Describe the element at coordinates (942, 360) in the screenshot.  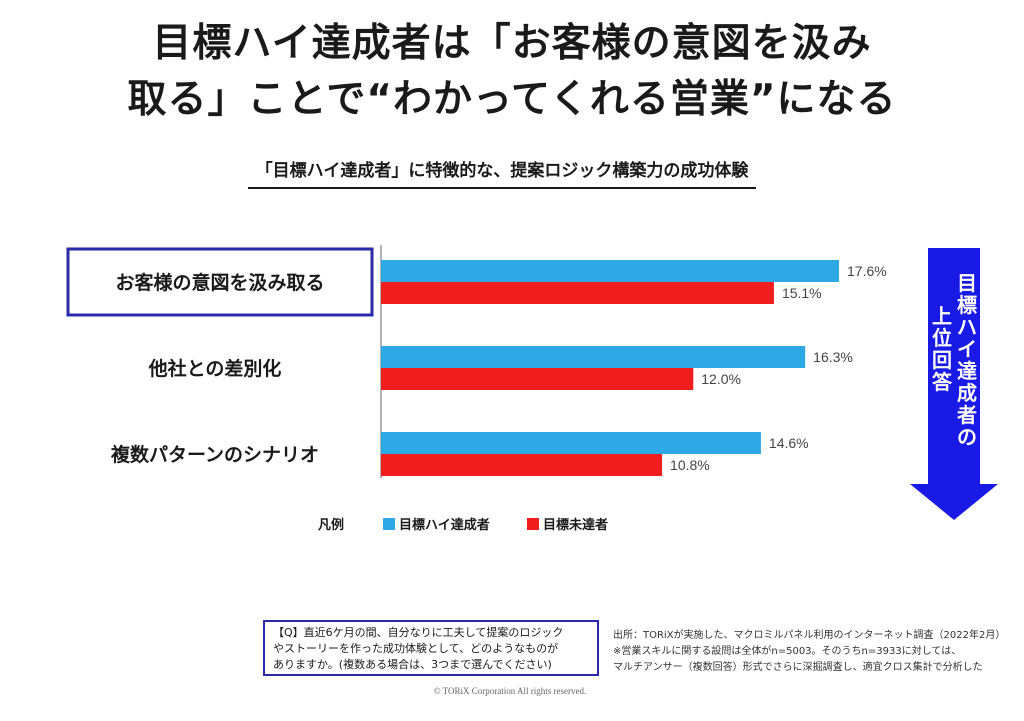
I see `arrow-label-char: 回` at that location.